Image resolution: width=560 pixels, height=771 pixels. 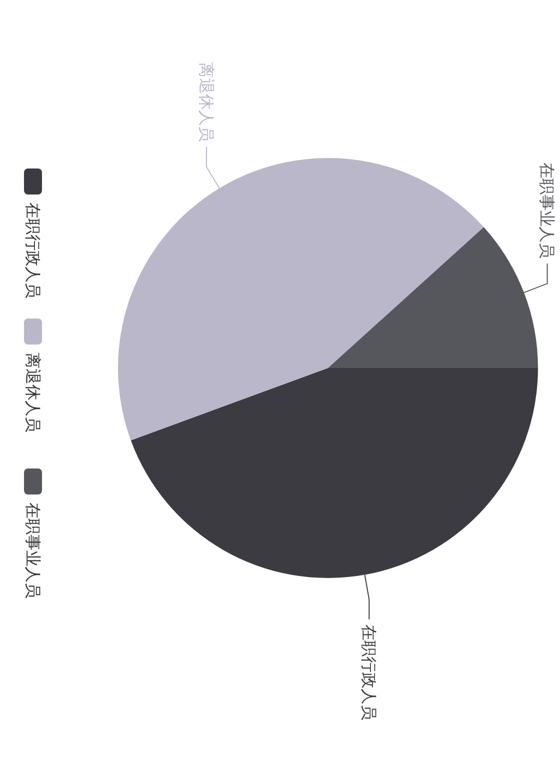 I want to click on legend-label: 在职行政人员, so click(x=32, y=250).